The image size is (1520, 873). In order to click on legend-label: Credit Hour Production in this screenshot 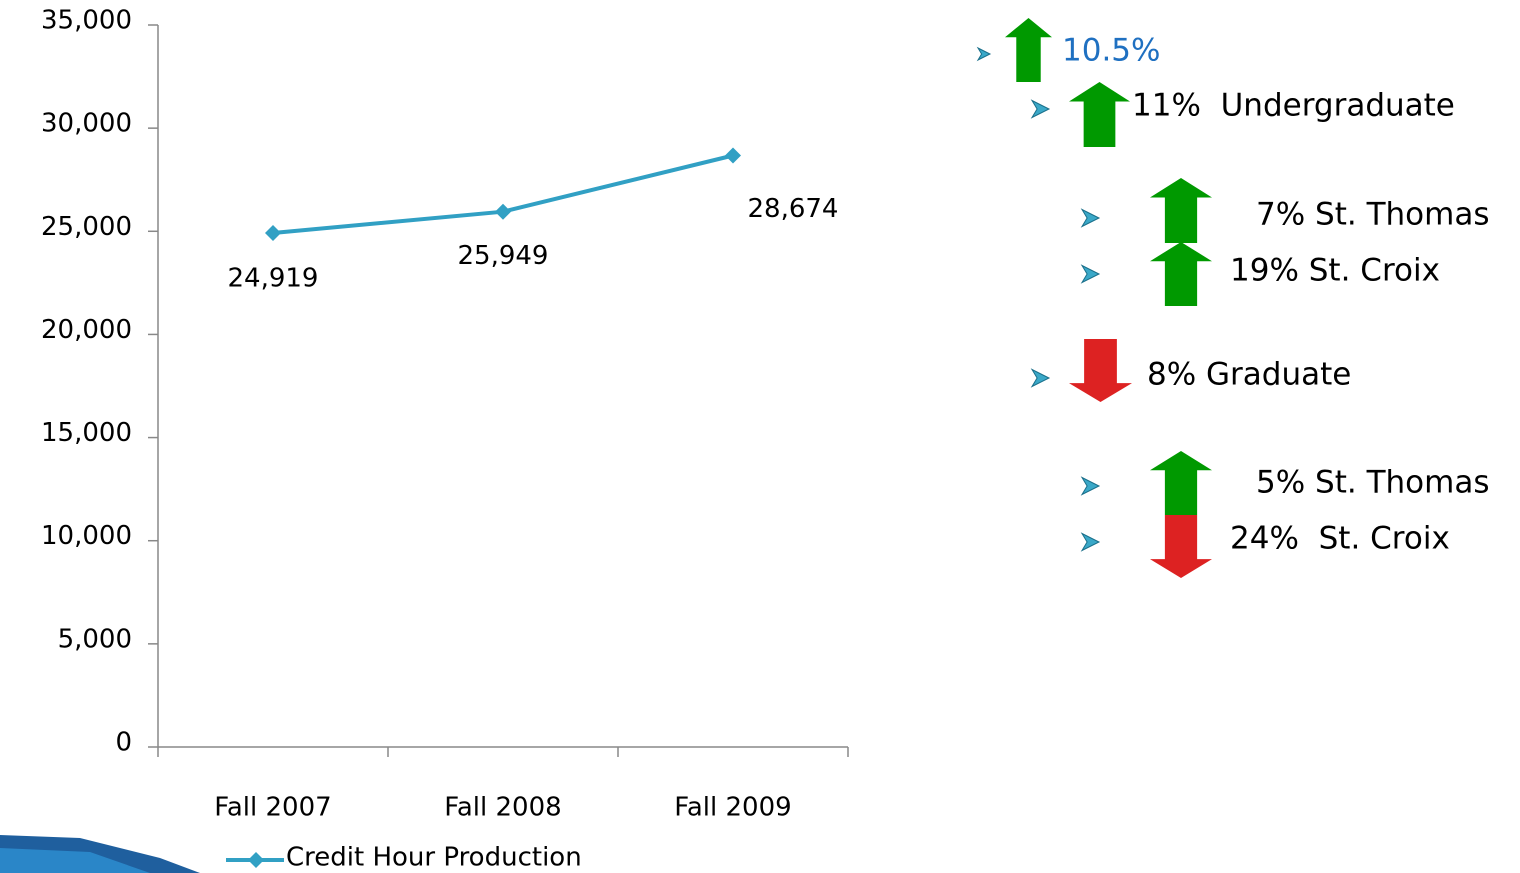, I will do `click(434, 858)`.